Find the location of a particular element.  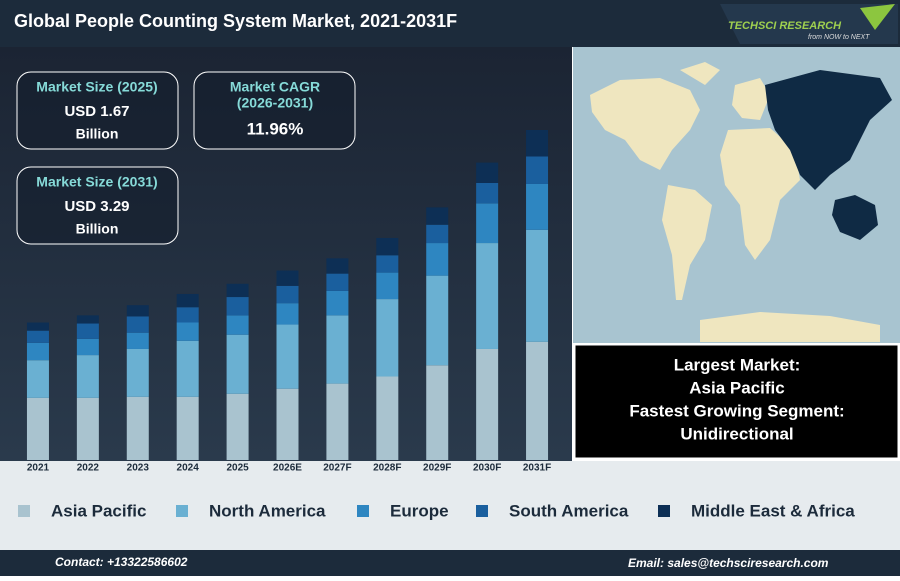

logo-bg is located at coordinates (809, 24).